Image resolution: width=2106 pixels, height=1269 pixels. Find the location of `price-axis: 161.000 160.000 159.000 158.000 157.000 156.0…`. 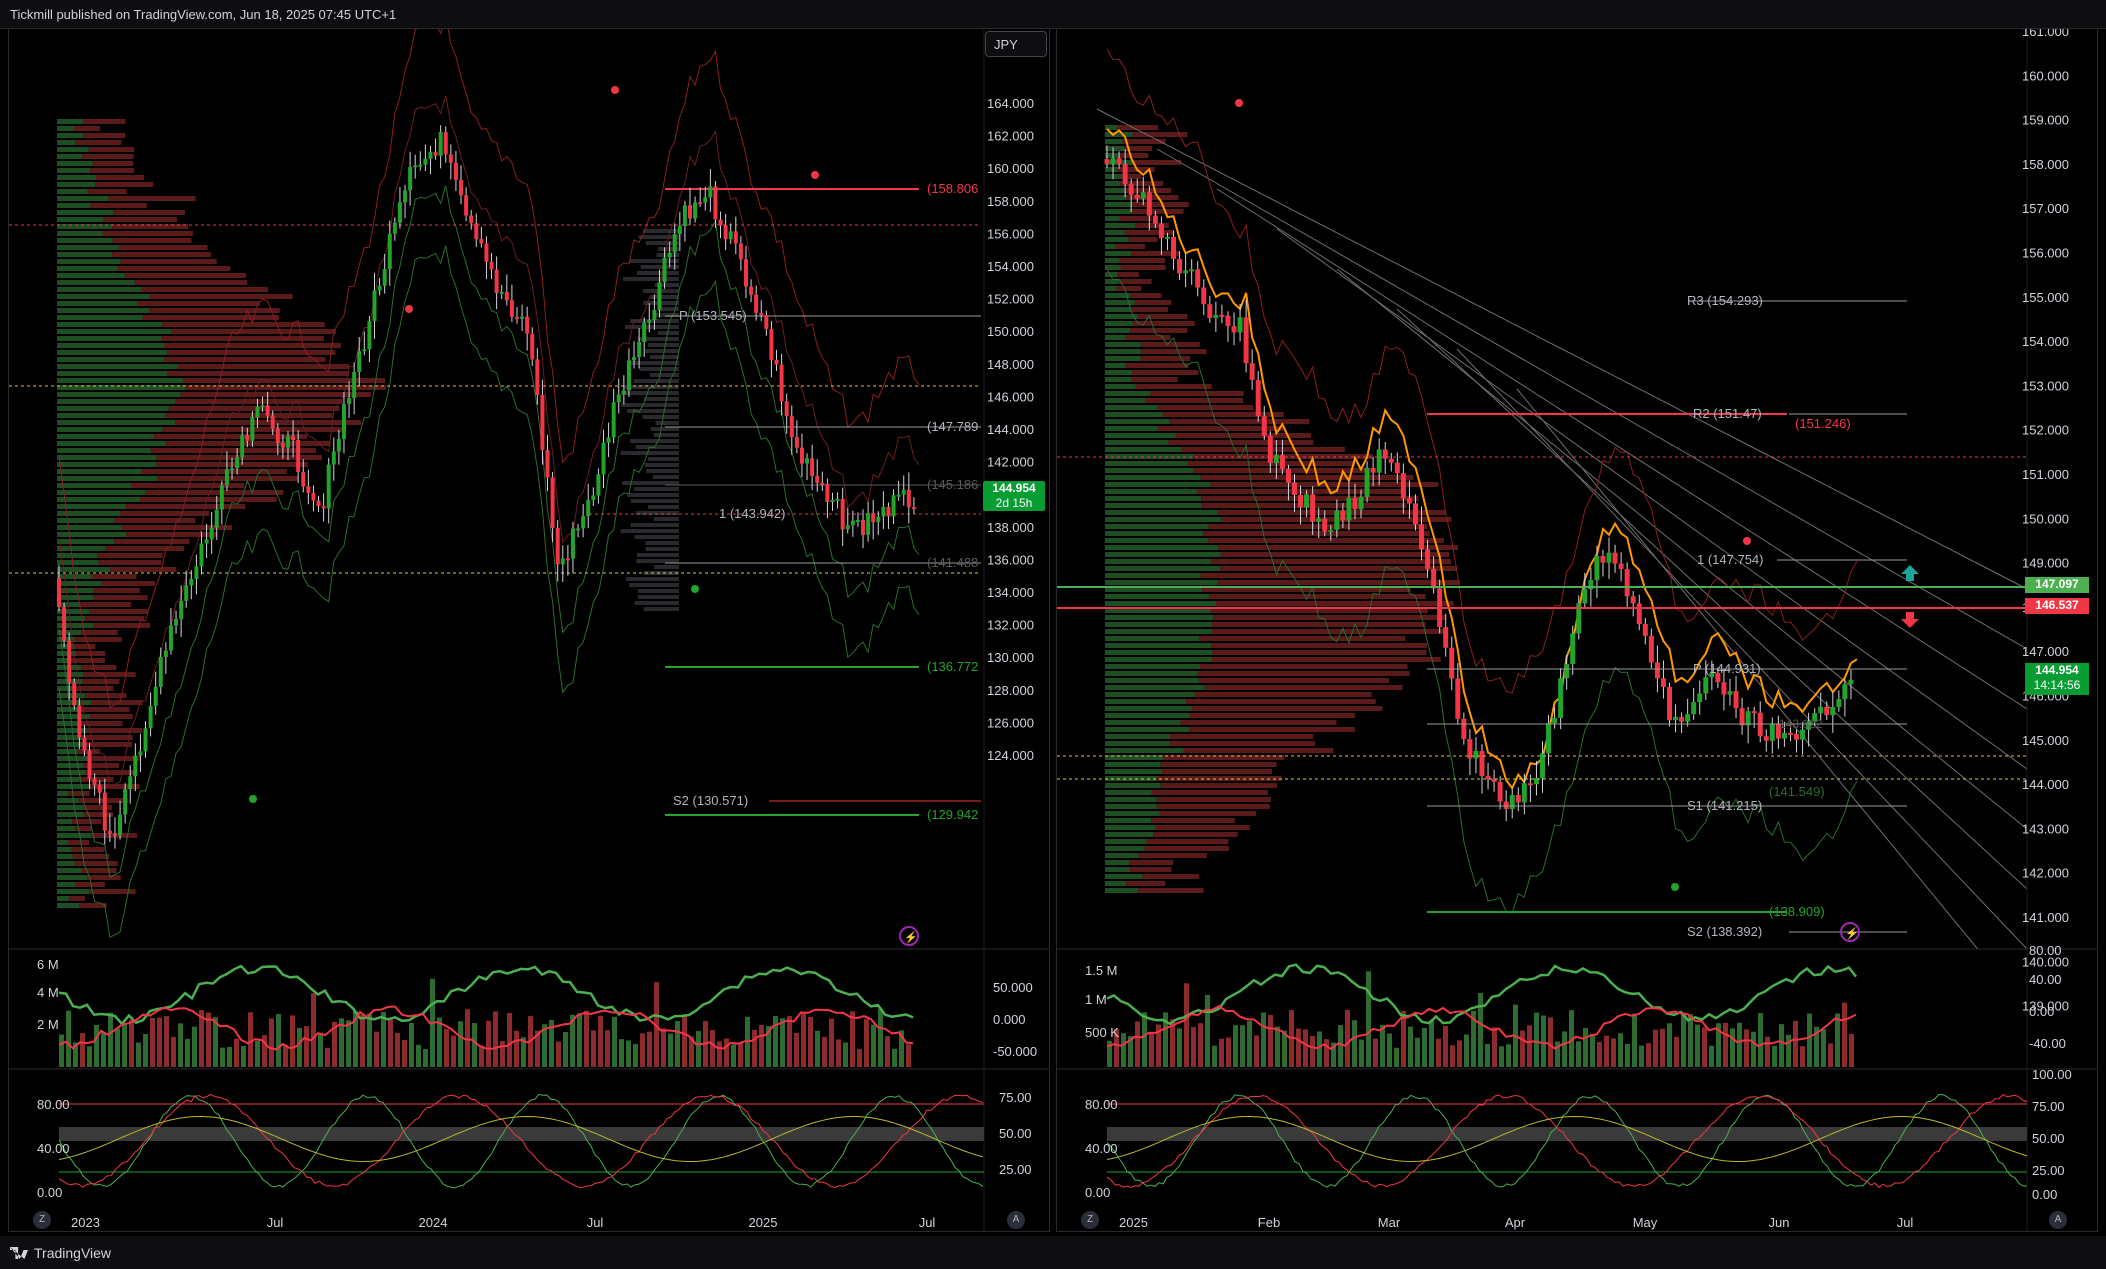

price-axis: 161.000 160.000 159.000 158.000 157.000 156.0… is located at coordinates (2045, 519).